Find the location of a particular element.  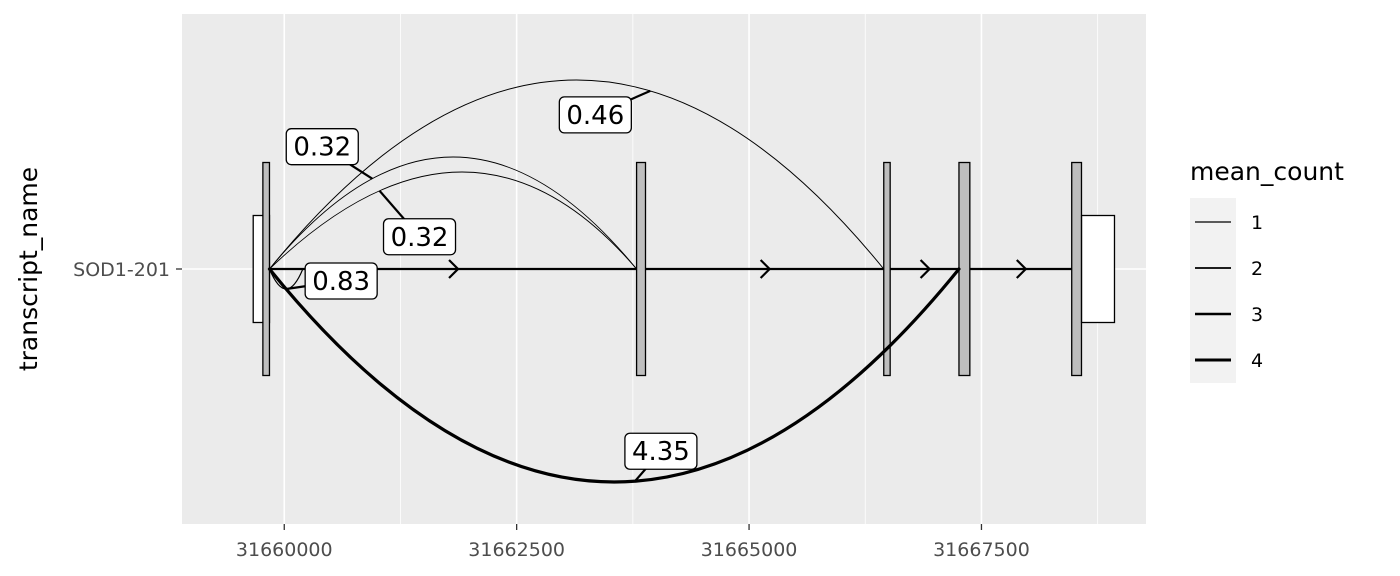

legend-label: 3 is located at coordinates (1257, 315).